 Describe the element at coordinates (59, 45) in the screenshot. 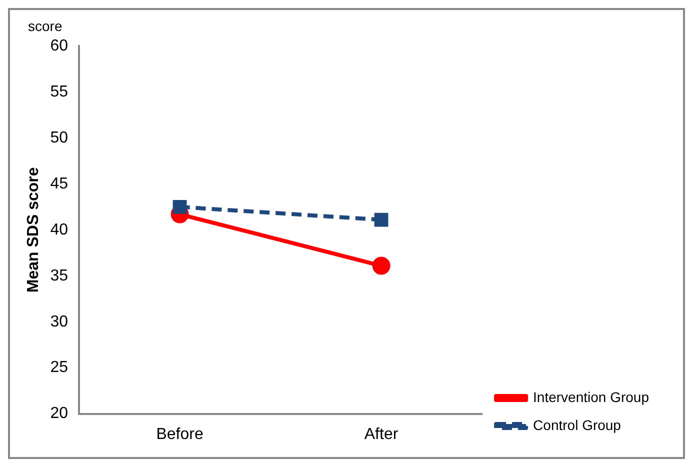

I see `y-tick-label: 60` at that location.